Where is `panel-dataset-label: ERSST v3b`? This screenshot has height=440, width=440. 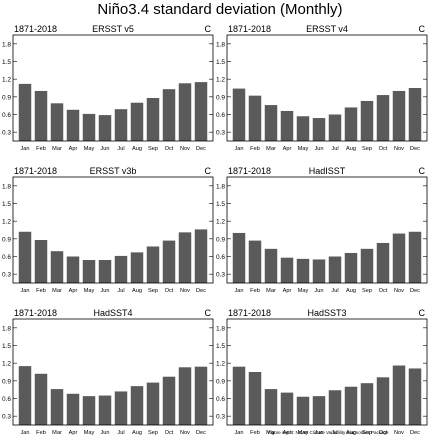
panel-dataset-label: ERSST v3b is located at coordinates (113, 171).